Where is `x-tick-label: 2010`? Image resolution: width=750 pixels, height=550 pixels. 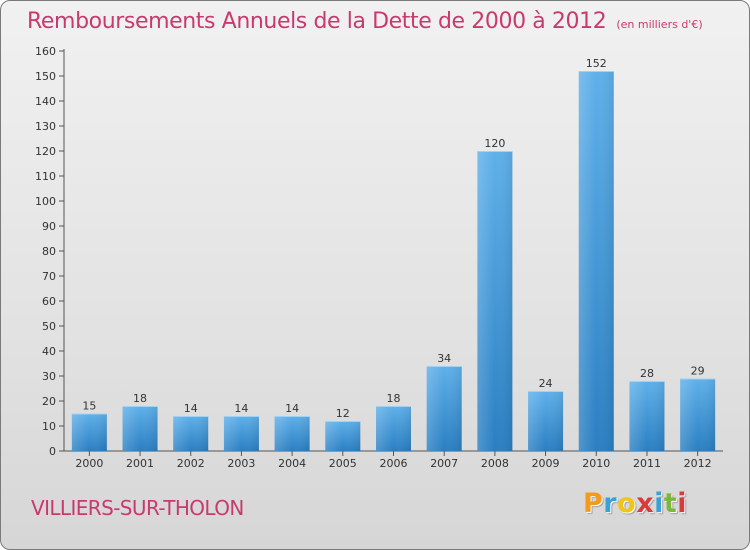
x-tick-label: 2010 is located at coordinates (596, 463).